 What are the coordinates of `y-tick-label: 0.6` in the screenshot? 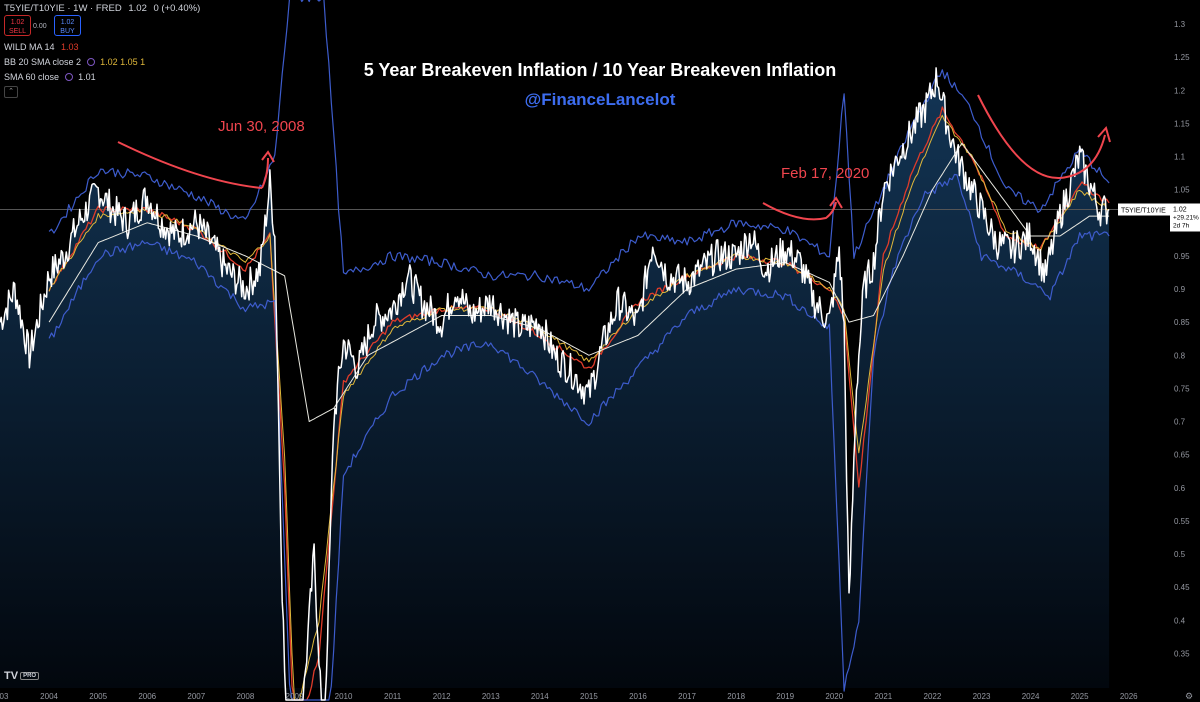 It's located at (1180, 488).